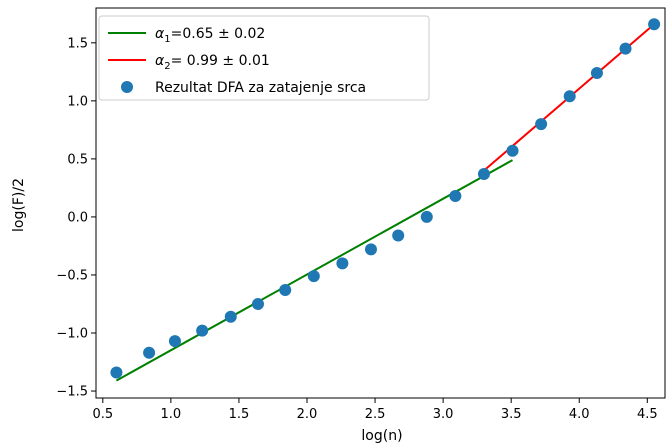 Image resolution: width=667 pixels, height=445 pixels. Describe the element at coordinates (220, 61) in the screenshot. I see `legend-alpha2-value: = 0.99 ± 0.01` at that location.